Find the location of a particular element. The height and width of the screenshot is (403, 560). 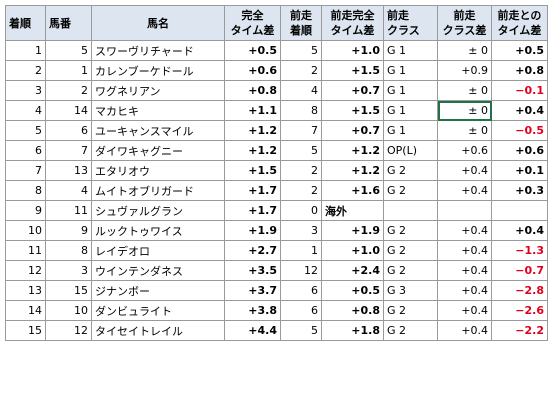

cell-class-diff: +0.6 is located at coordinates (464, 150).